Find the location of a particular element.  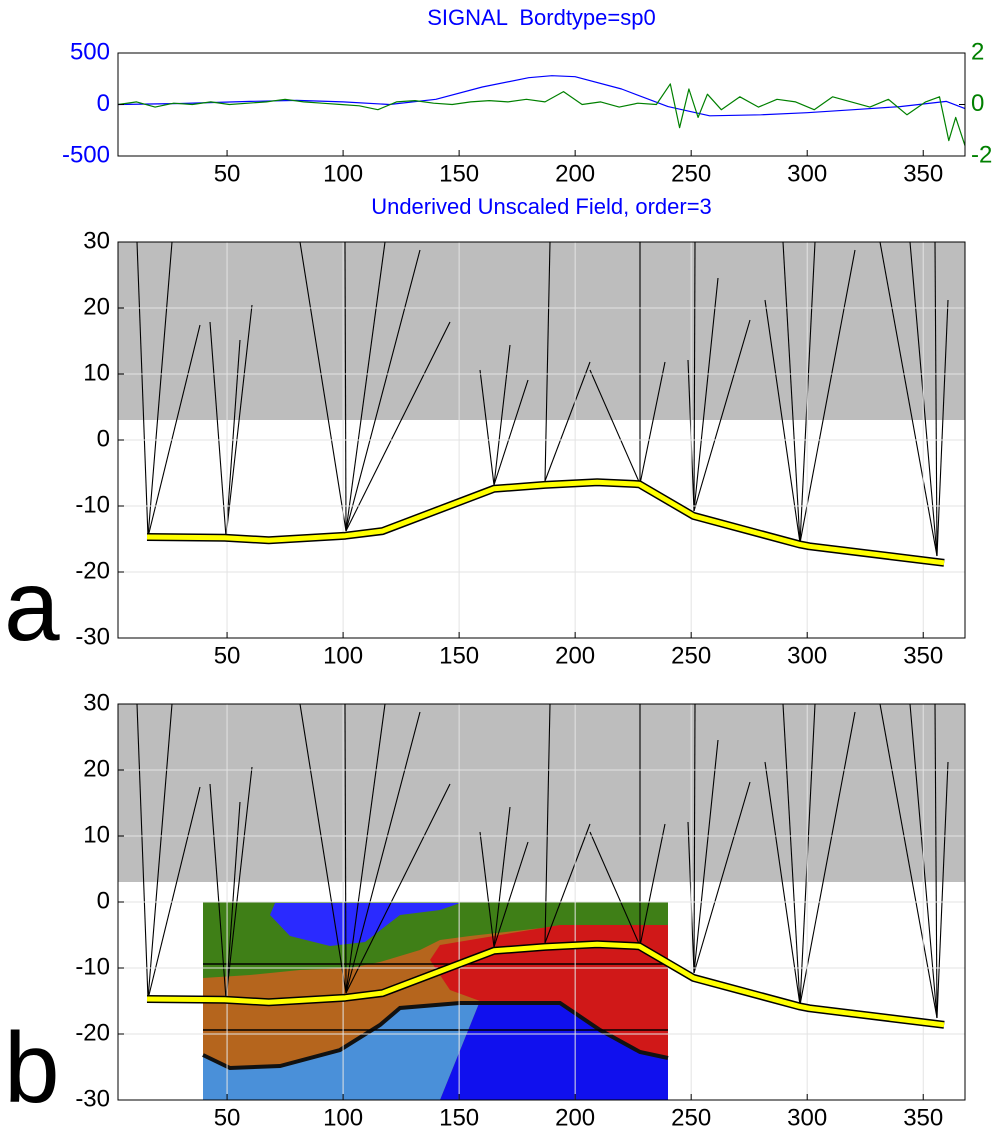

line-outline is located at coordinates (545, 522).